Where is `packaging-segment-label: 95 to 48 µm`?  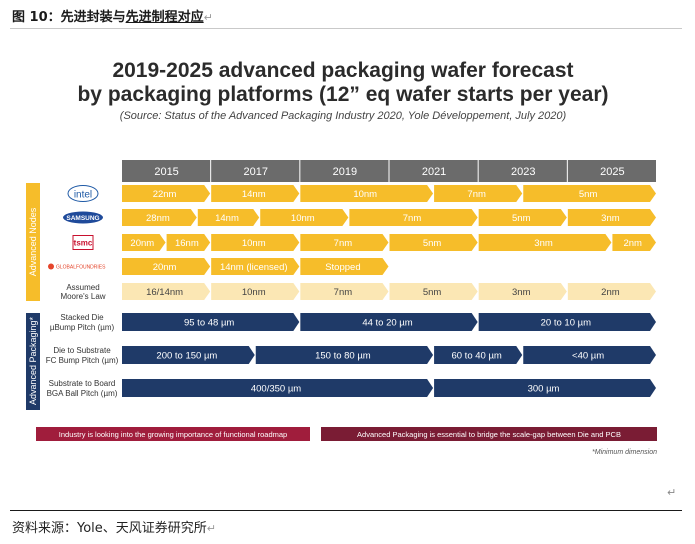 packaging-segment-label: 95 to 48 µm is located at coordinates (209, 323).